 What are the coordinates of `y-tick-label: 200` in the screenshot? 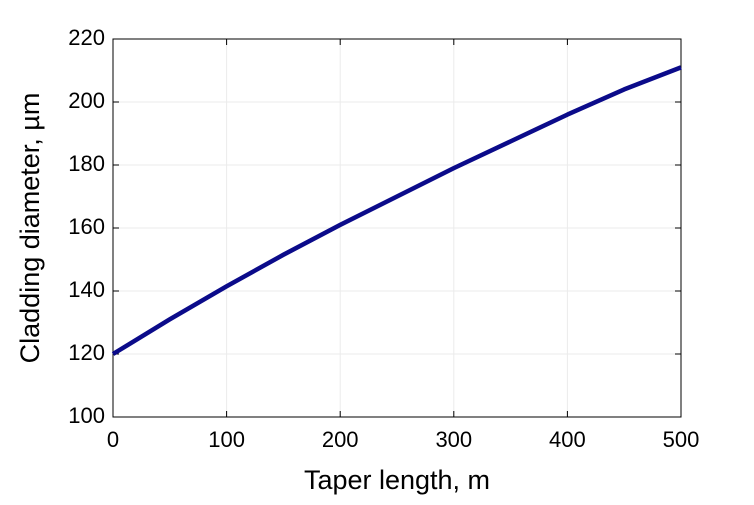 It's located at (86, 100).